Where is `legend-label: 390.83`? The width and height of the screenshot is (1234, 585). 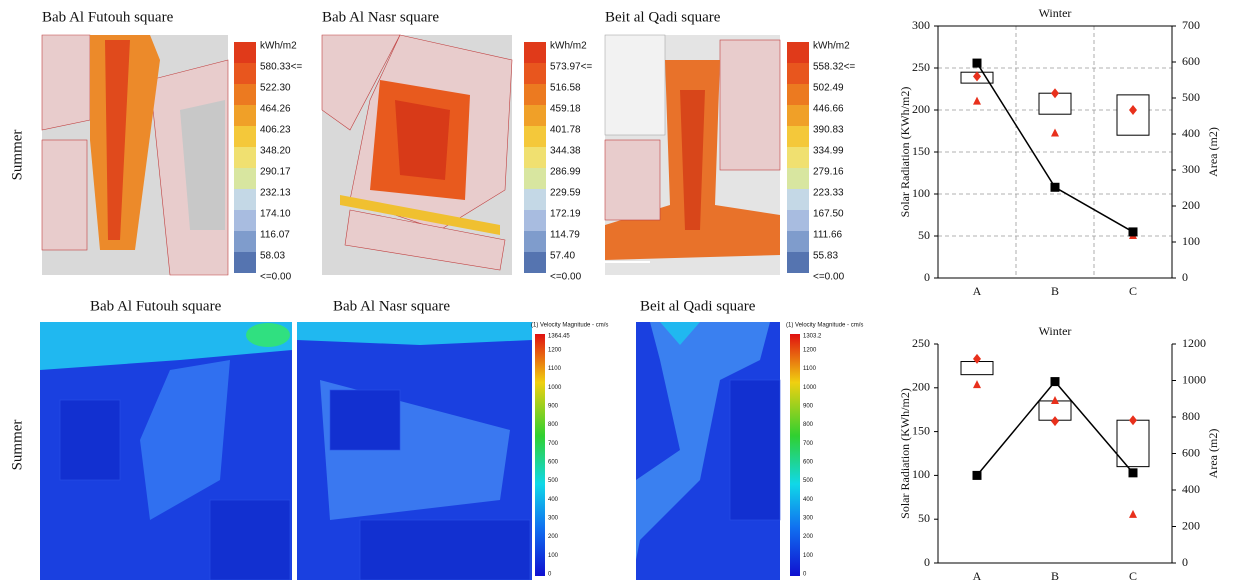 legend-label: 390.83 is located at coordinates (828, 130).